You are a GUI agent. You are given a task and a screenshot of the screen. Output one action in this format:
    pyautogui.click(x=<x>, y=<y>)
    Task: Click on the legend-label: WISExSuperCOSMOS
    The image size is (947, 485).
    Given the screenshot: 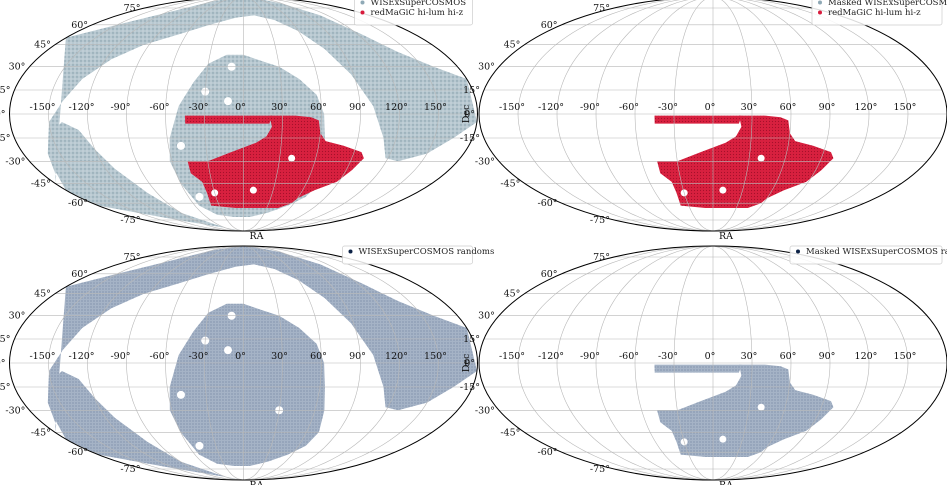 What is the action you would take?
    pyautogui.click(x=419, y=4)
    